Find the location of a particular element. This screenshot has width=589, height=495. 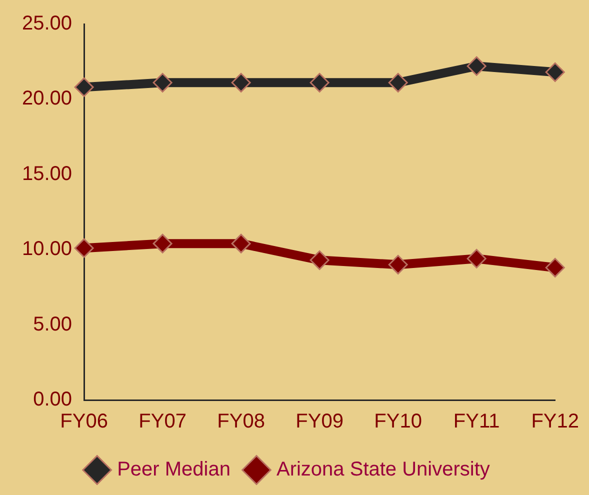

x-tick-label: FY06 is located at coordinates (84, 421).